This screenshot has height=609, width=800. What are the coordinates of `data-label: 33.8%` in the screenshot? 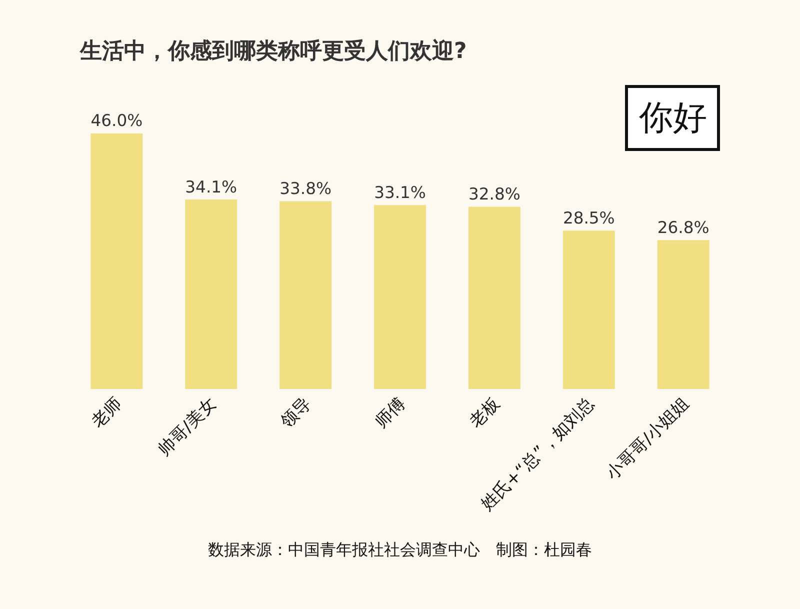 It's located at (306, 188).